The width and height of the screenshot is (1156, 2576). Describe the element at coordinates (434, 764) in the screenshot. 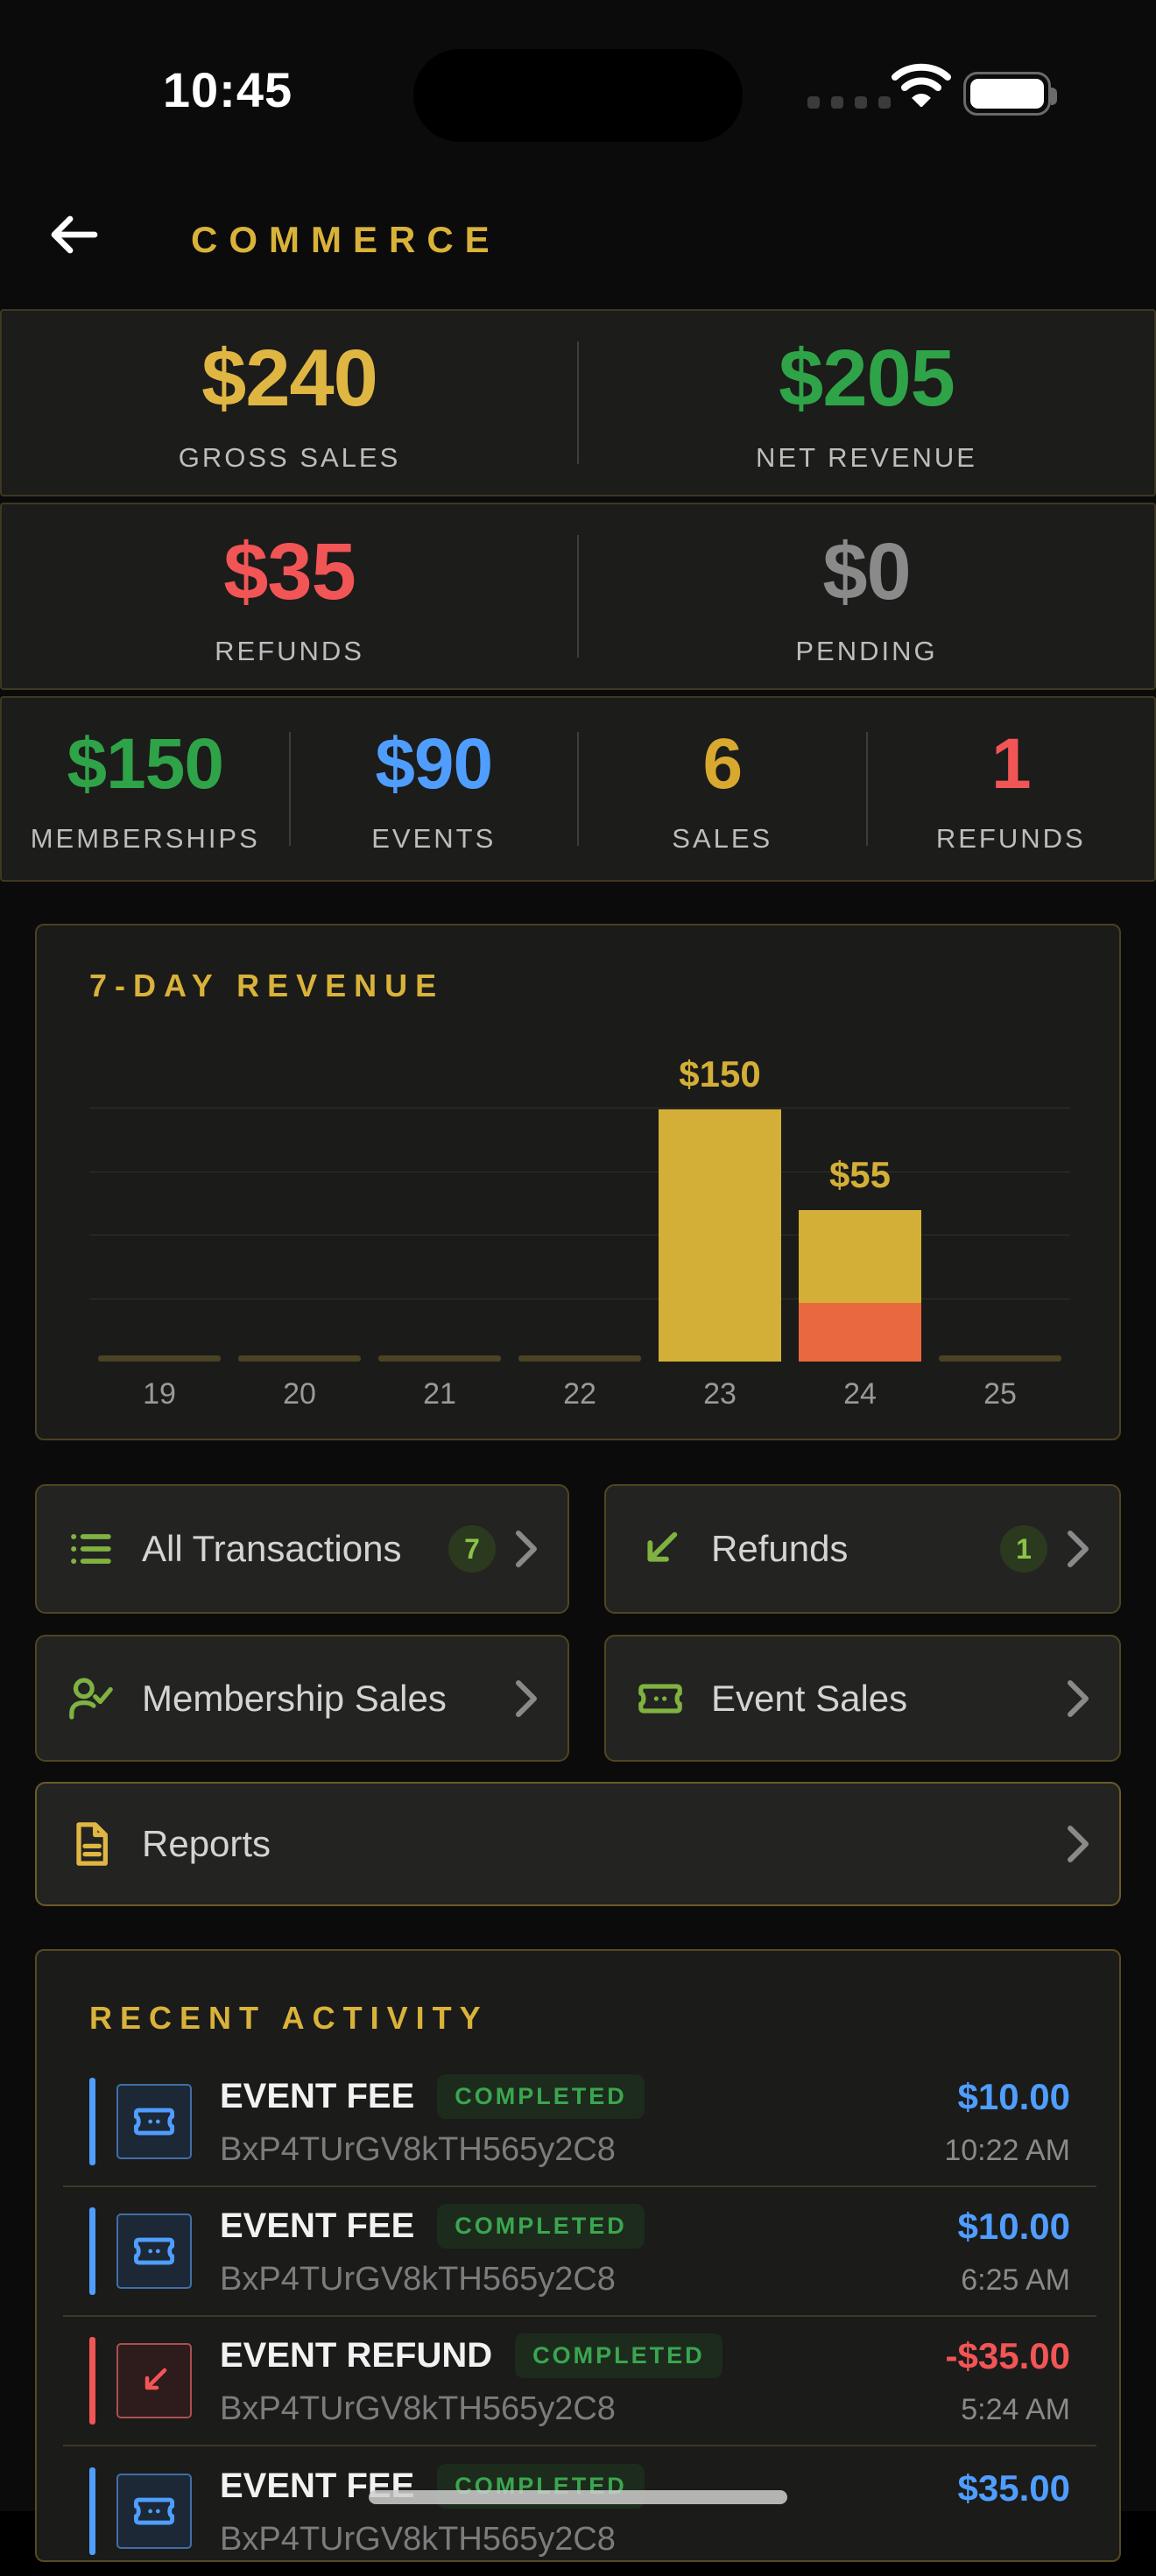

I see `stat-value: $90` at that location.